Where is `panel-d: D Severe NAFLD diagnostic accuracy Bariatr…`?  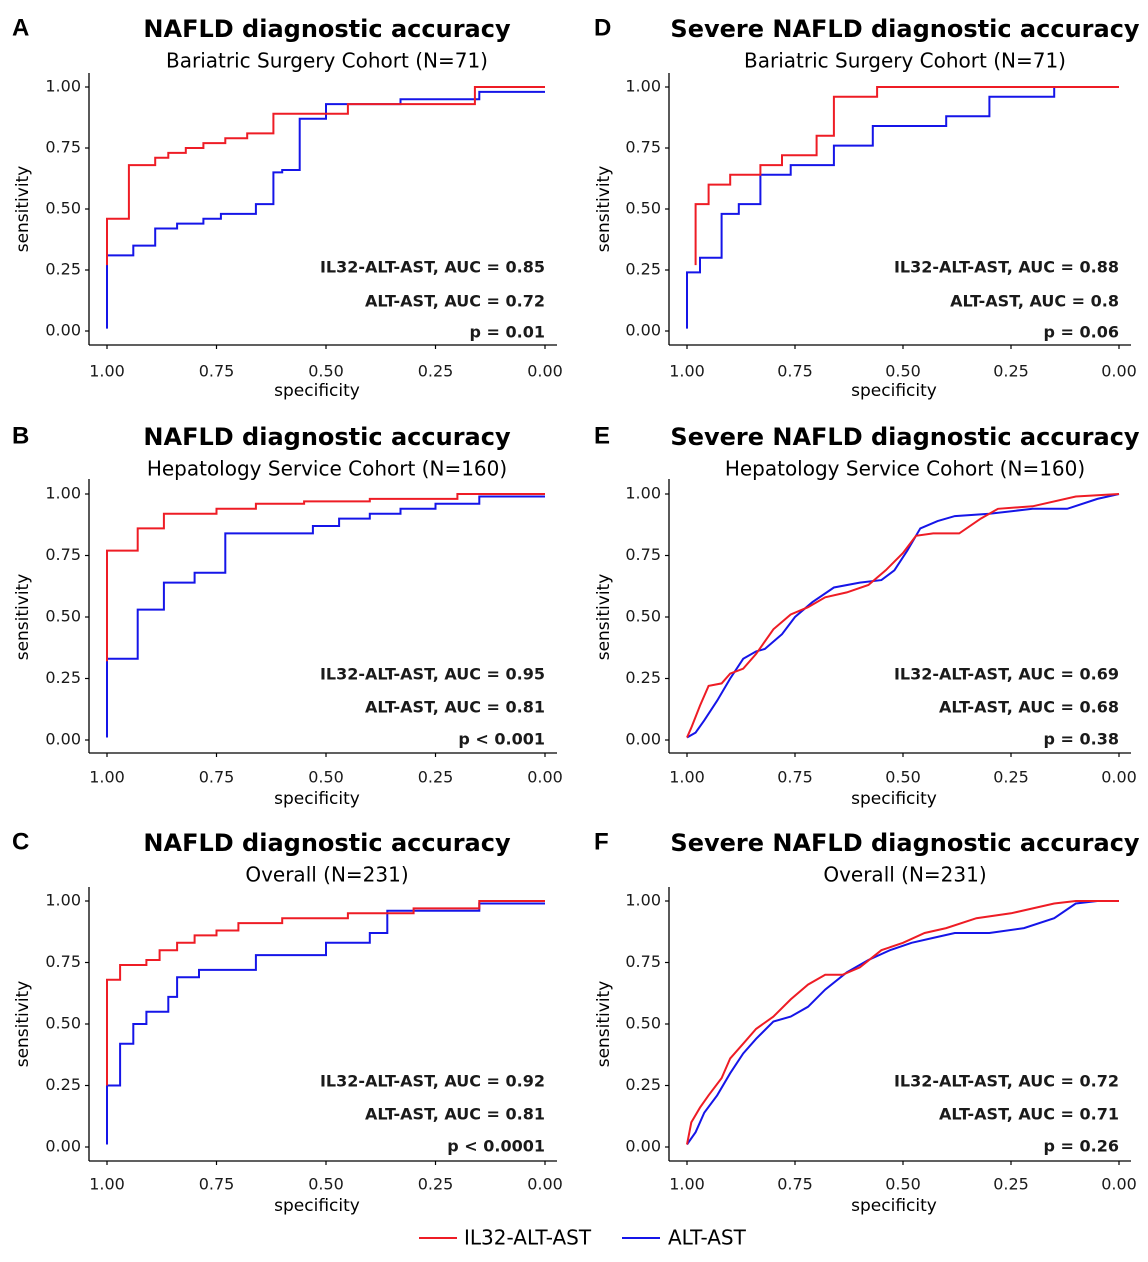
panel-d: D Severe NAFLD diagnostic accuracy Bariatr… is located at coordinates (867, 207).